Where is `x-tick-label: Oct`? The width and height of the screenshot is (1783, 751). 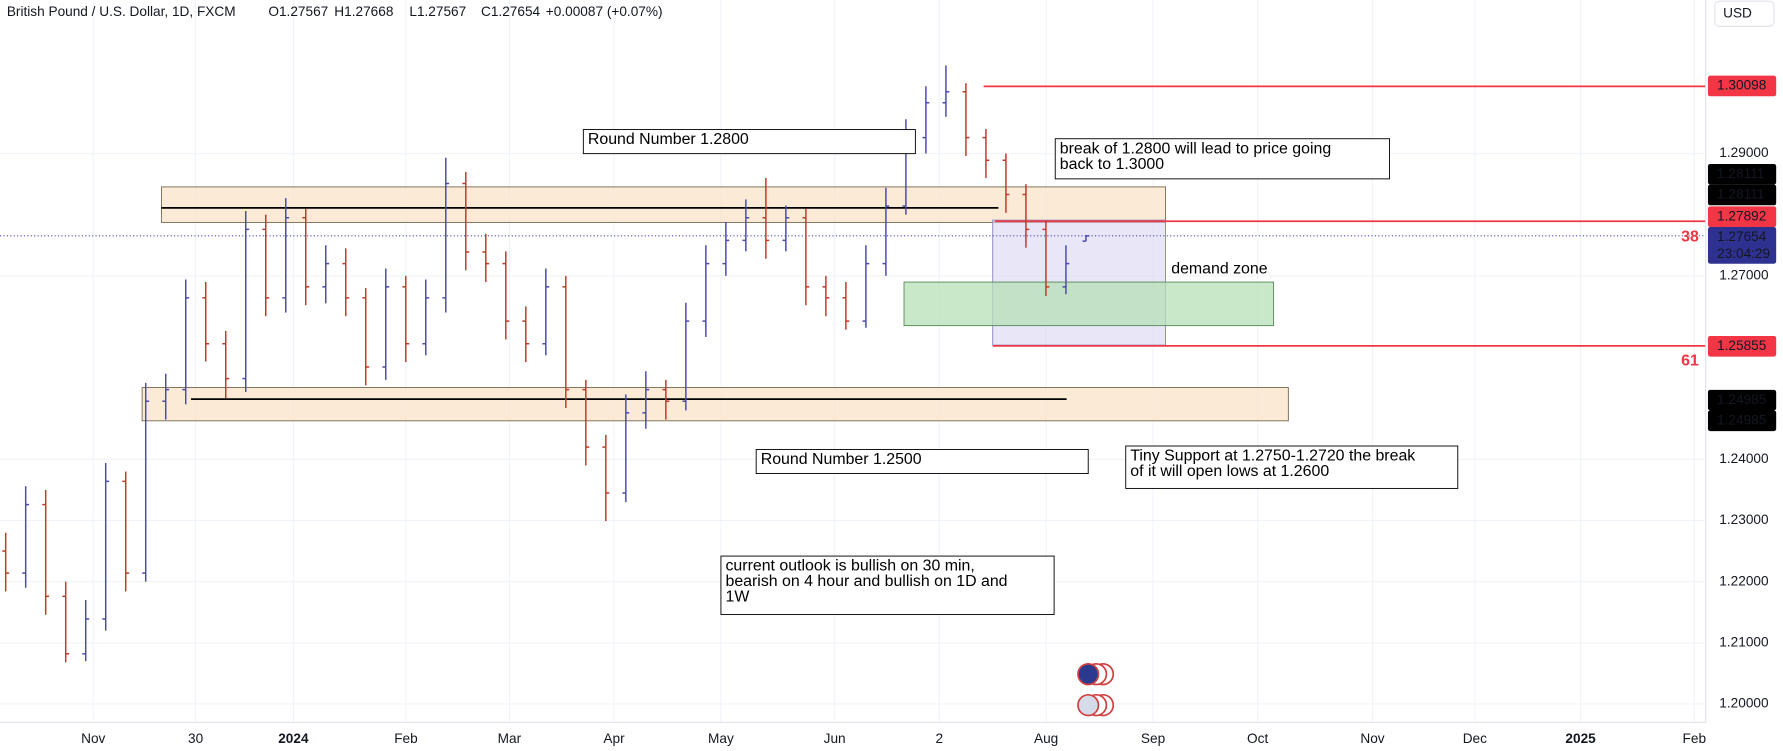 x-tick-label: Oct is located at coordinates (1257, 738).